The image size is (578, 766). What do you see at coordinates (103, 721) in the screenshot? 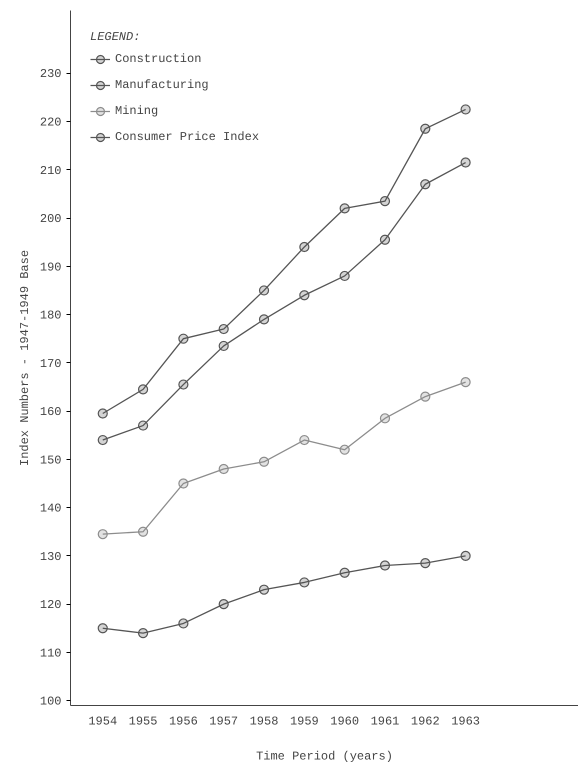
I see `x-tick-label: 1954` at bounding box center [103, 721].